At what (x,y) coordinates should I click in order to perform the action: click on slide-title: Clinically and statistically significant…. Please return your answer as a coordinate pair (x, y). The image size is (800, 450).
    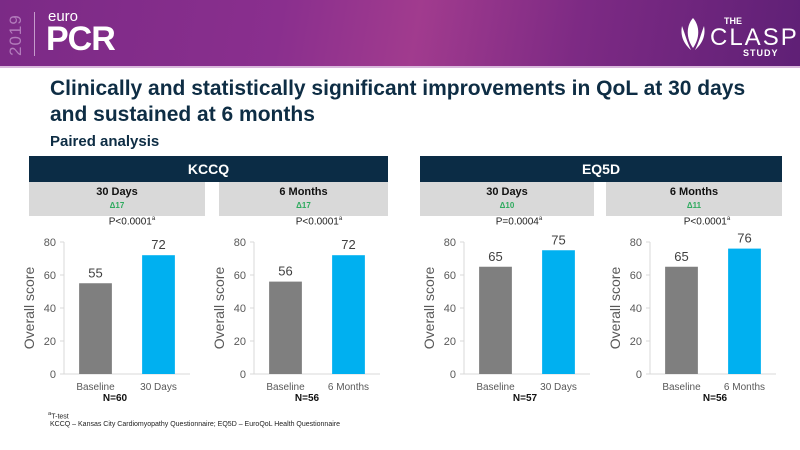
    Looking at the image, I should click on (398, 101).